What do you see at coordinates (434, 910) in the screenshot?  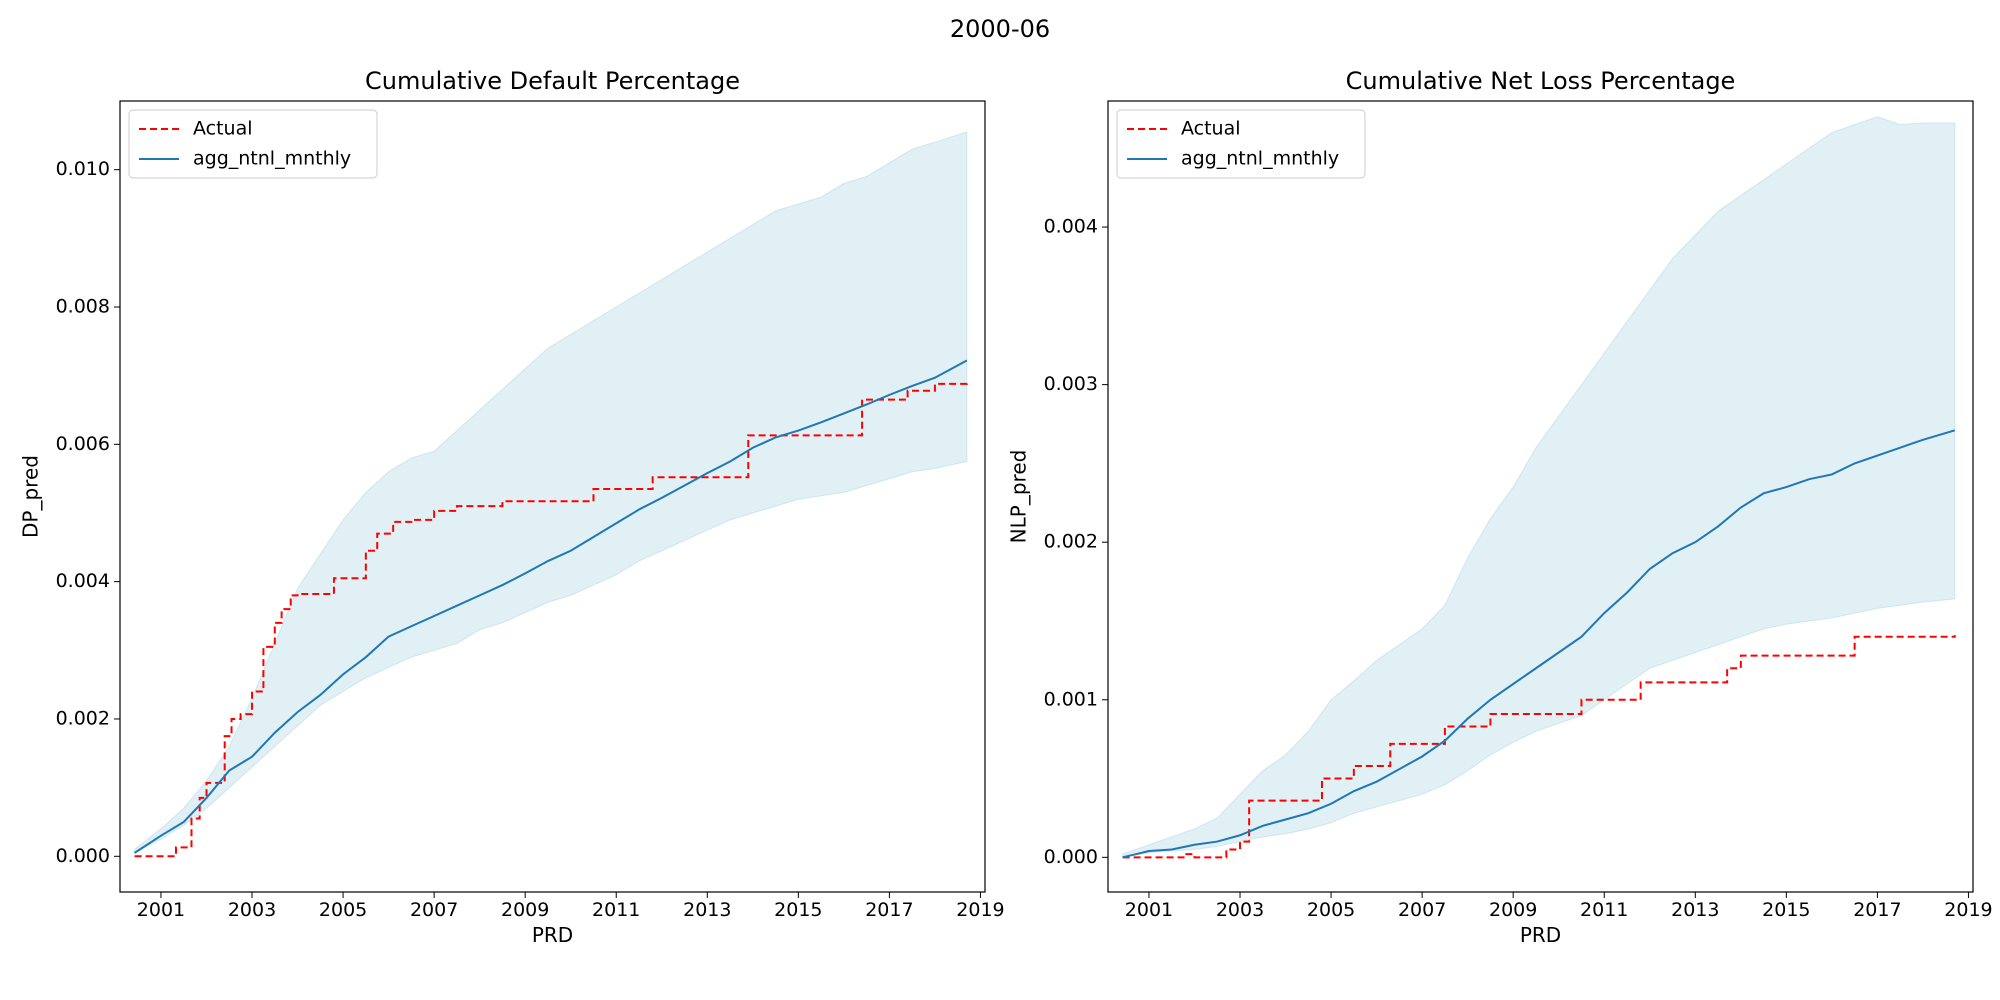 I see `default-x-tick-label: 2007` at bounding box center [434, 910].